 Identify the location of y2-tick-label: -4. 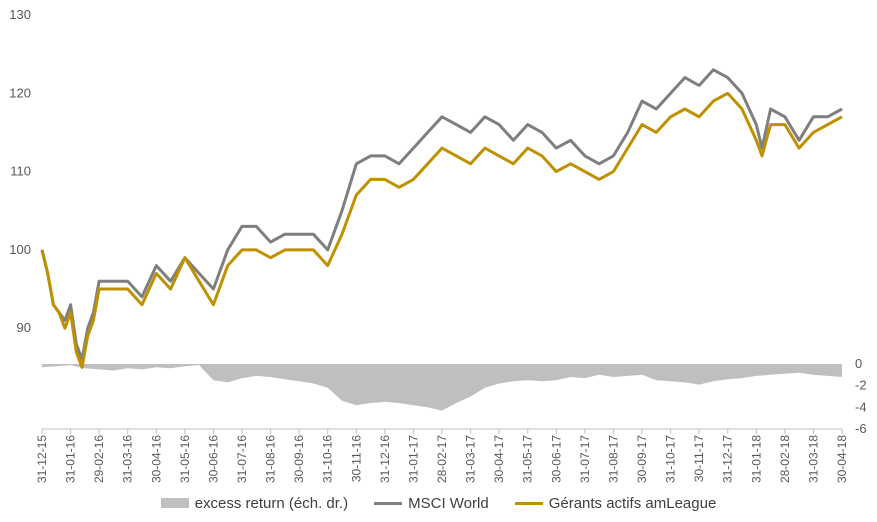
(861, 406).